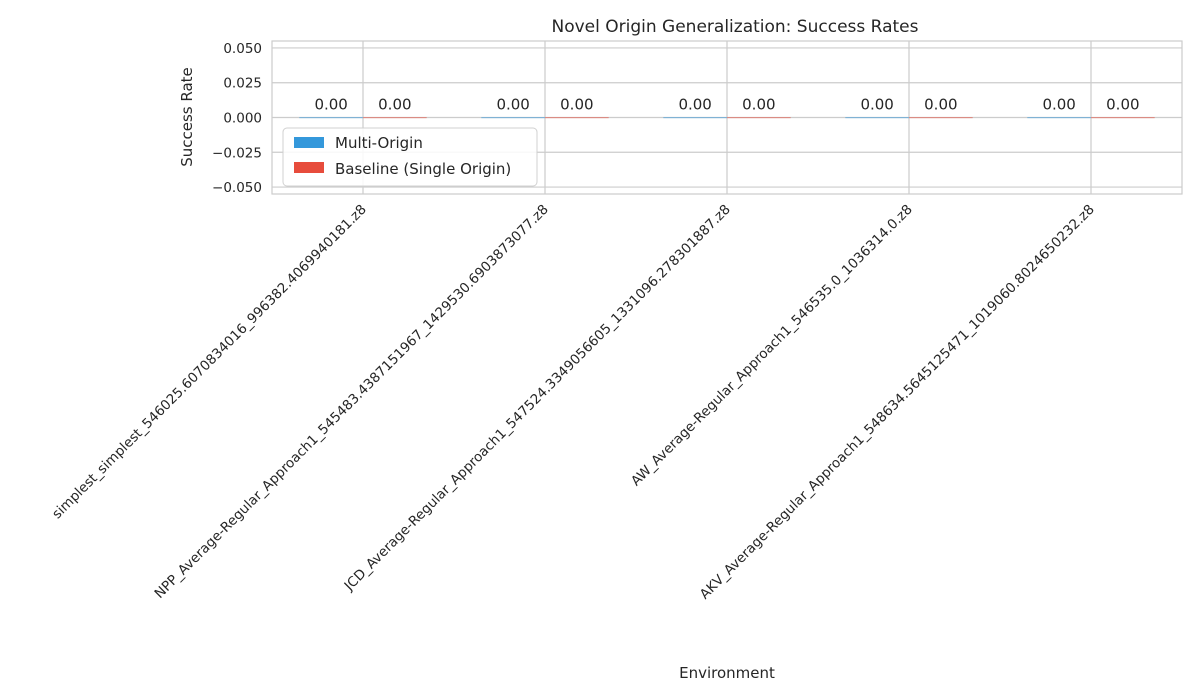  I want to click on y-tick-label: 0.000, so click(242, 119).